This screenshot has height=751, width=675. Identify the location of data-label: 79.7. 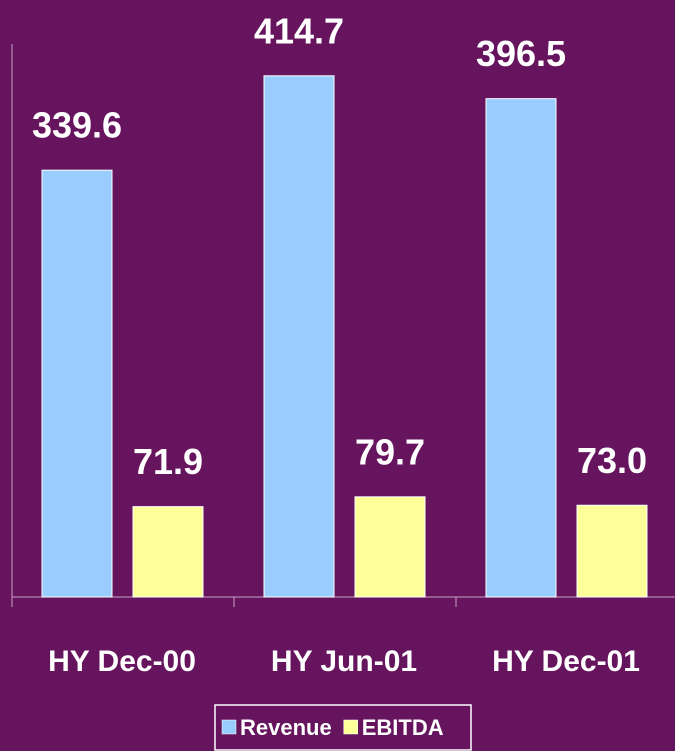
(390, 451).